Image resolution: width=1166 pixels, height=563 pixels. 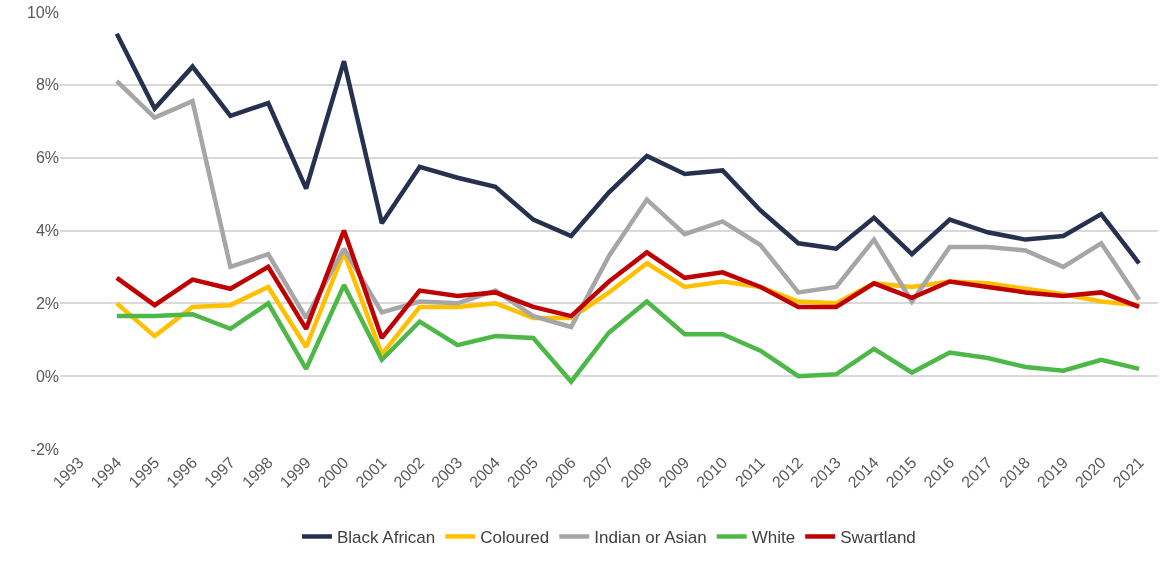 What do you see at coordinates (650, 538) in the screenshot?
I see `legend-label: Indian or Asian` at bounding box center [650, 538].